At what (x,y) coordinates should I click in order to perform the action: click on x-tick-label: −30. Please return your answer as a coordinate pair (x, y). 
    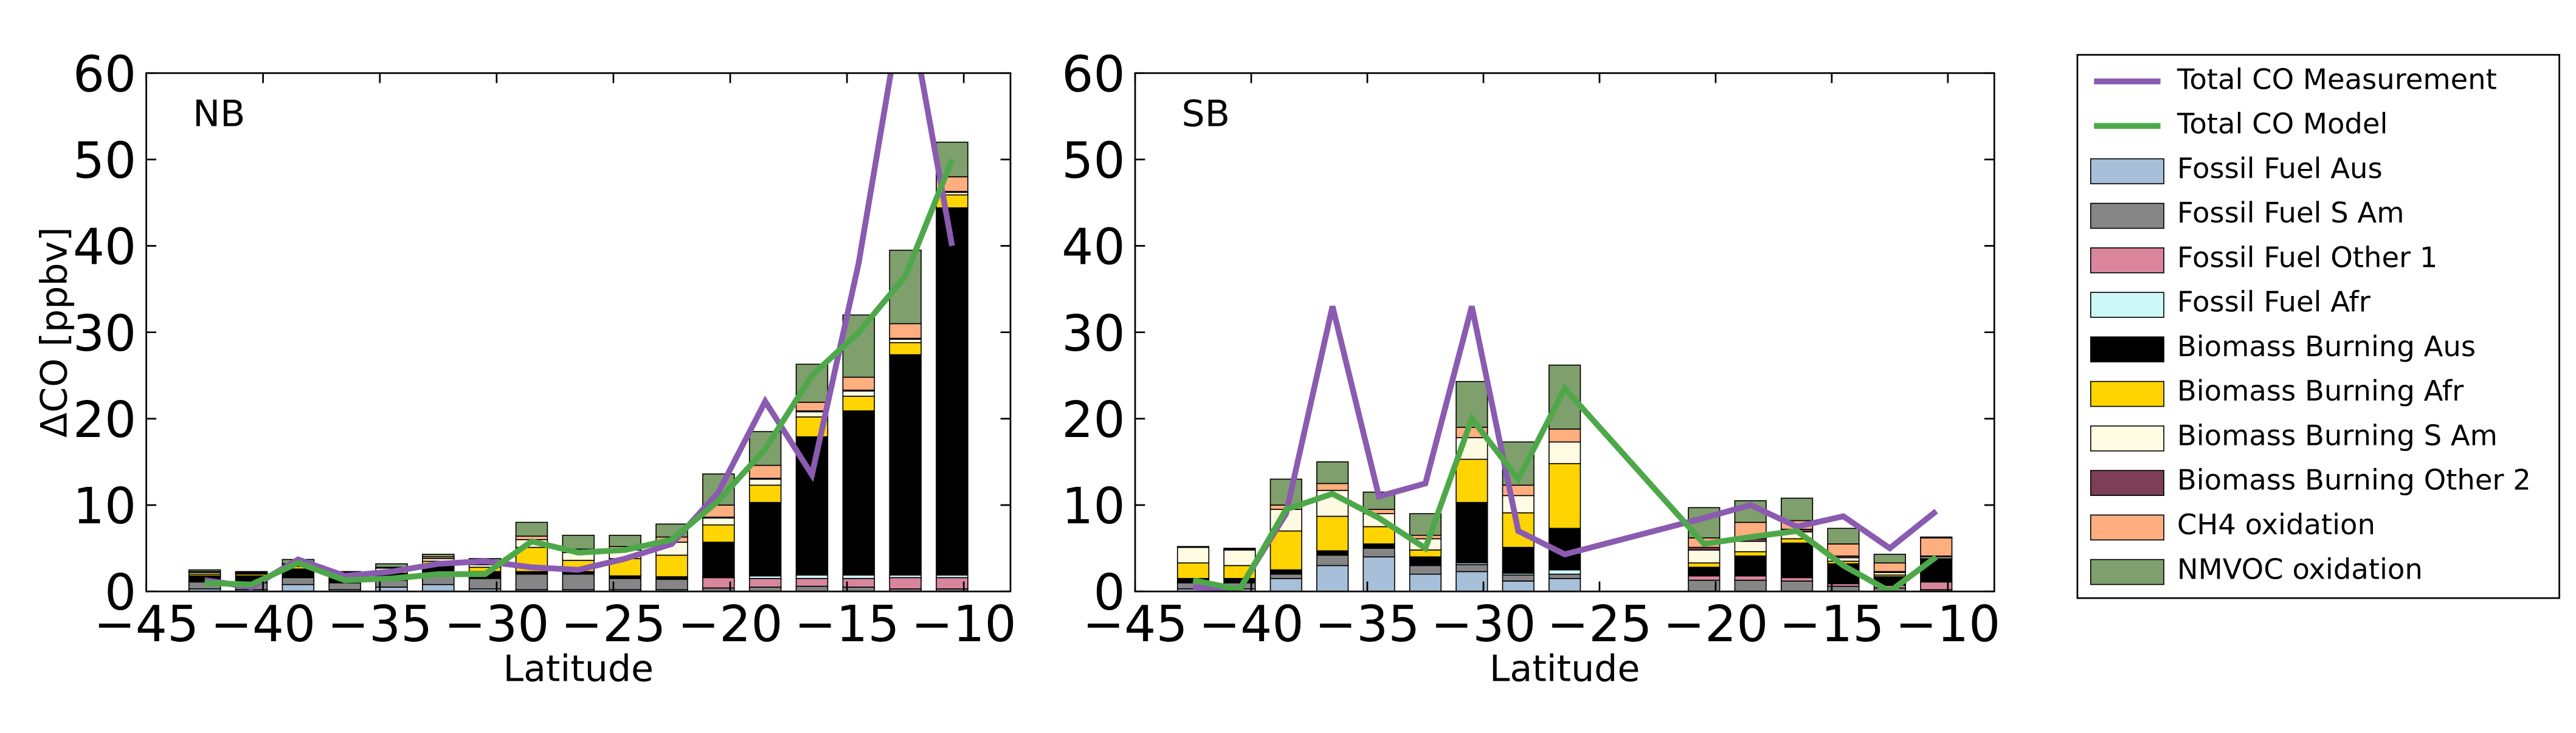
    Looking at the image, I should click on (1483, 624).